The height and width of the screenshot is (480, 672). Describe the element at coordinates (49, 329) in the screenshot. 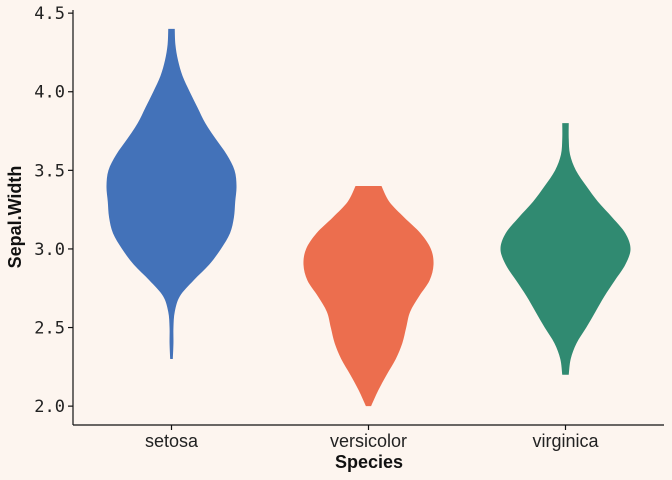

I see `y-tick-label: 2.5` at that location.